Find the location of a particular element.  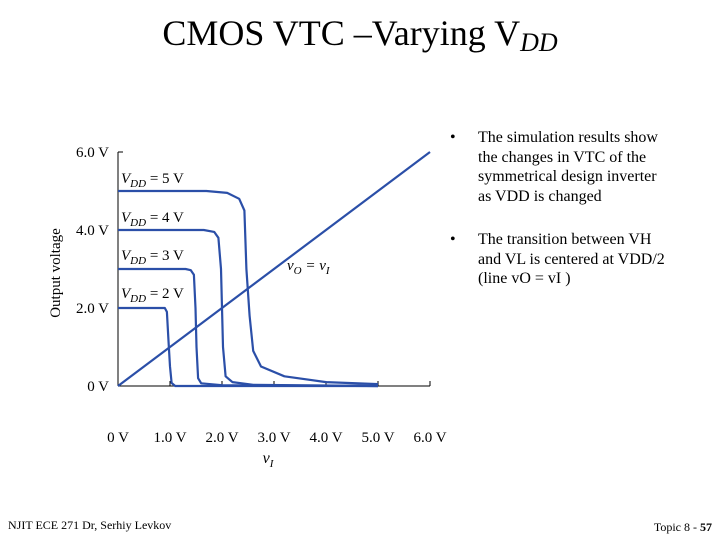

series-line-vdd-2v is located at coordinates (248, 347).